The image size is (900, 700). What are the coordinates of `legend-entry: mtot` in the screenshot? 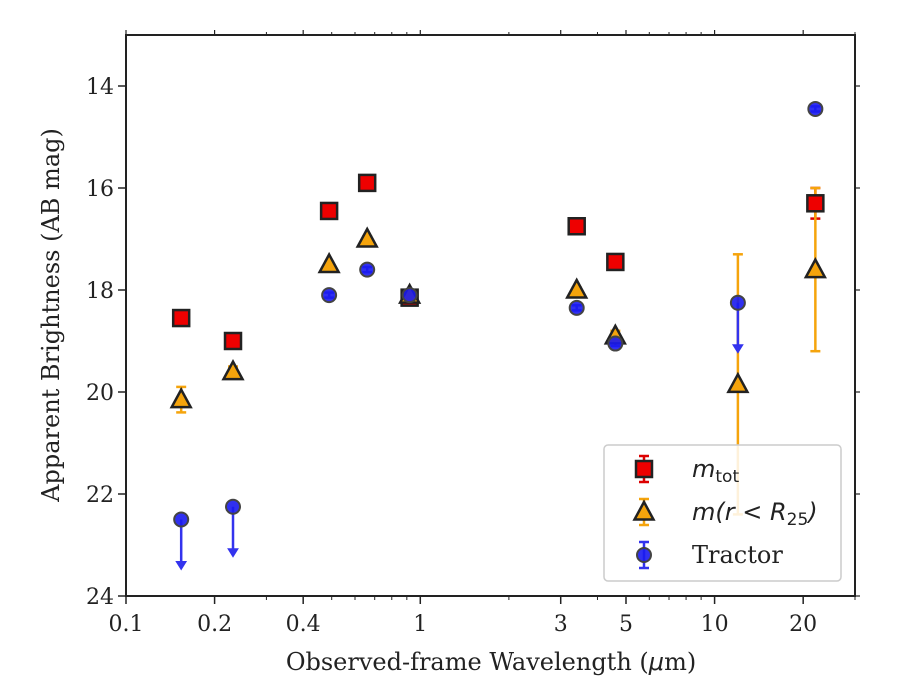 It's located at (686, 470).